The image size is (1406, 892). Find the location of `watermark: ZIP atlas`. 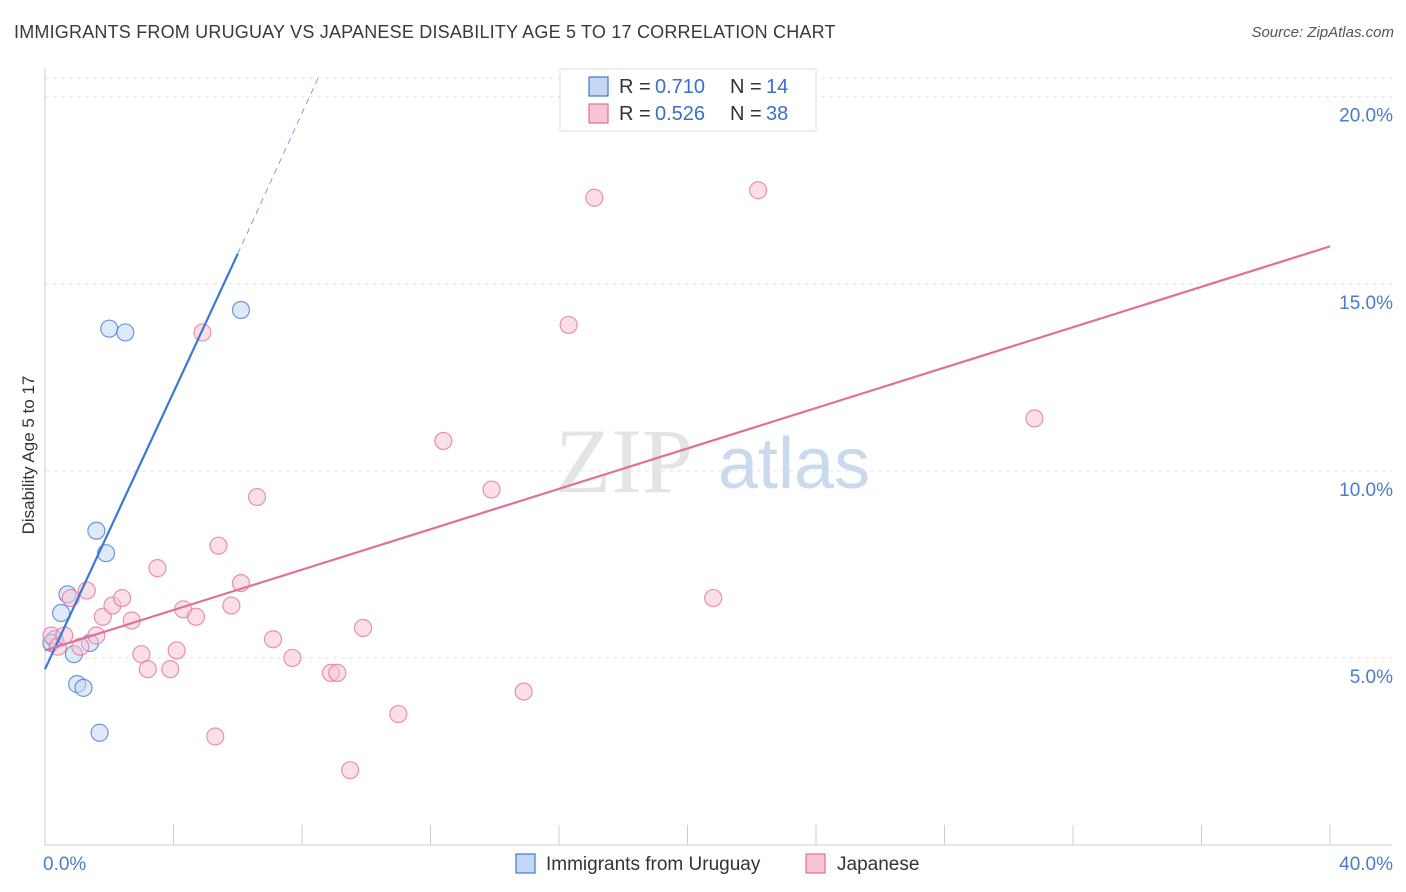

watermark: ZIP atlas is located at coordinates (712, 461).